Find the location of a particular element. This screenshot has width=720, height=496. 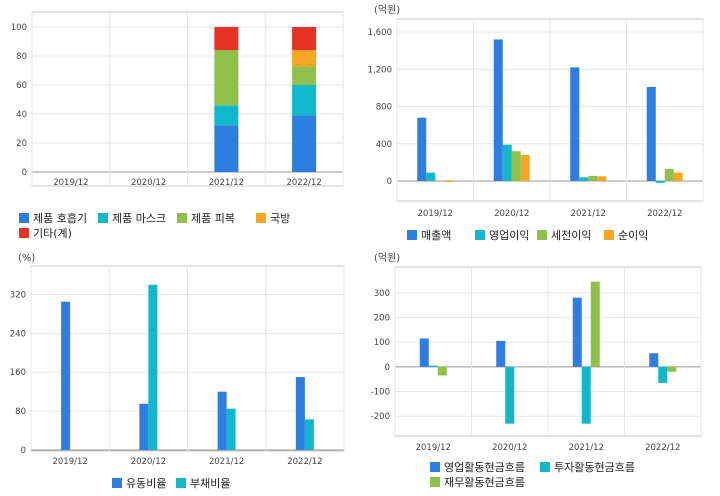

y-tick-label: 400 is located at coordinates (384, 145).